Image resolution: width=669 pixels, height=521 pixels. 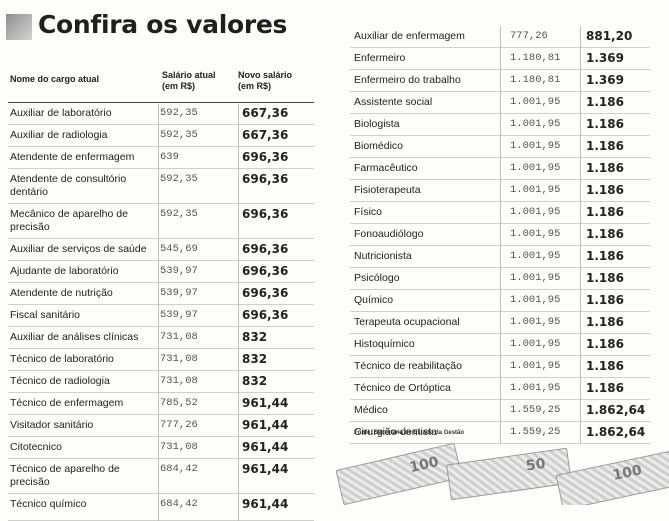 I want to click on table-row: Fiscal sanitário 539,97 696,36, so click(x=161, y=316).